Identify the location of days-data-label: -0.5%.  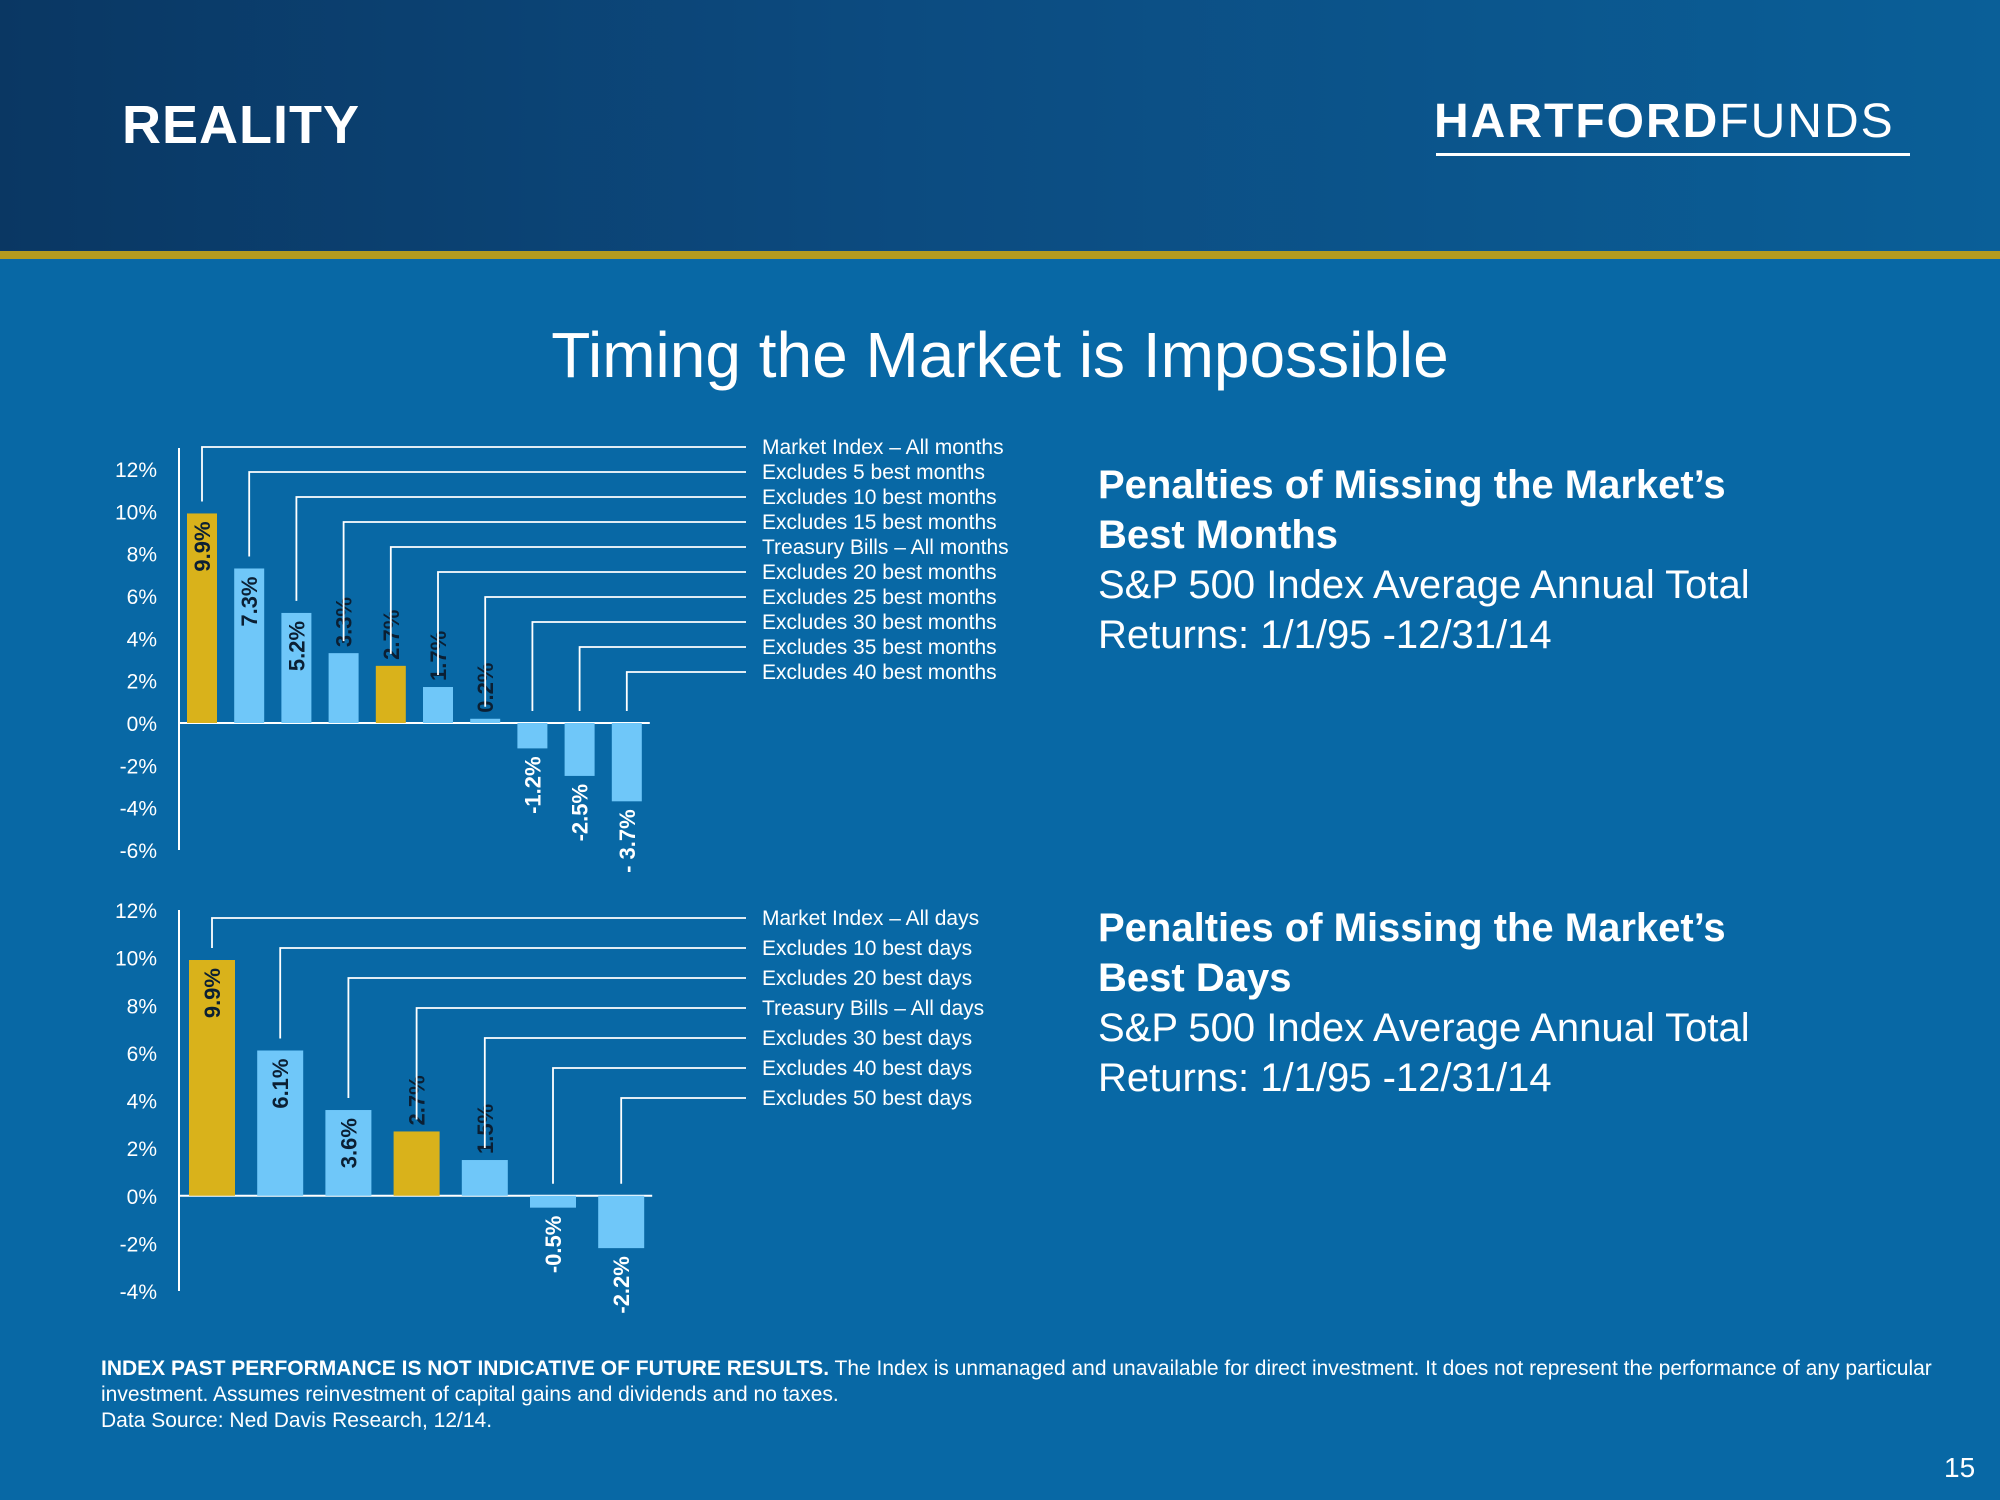
(553, 1244).